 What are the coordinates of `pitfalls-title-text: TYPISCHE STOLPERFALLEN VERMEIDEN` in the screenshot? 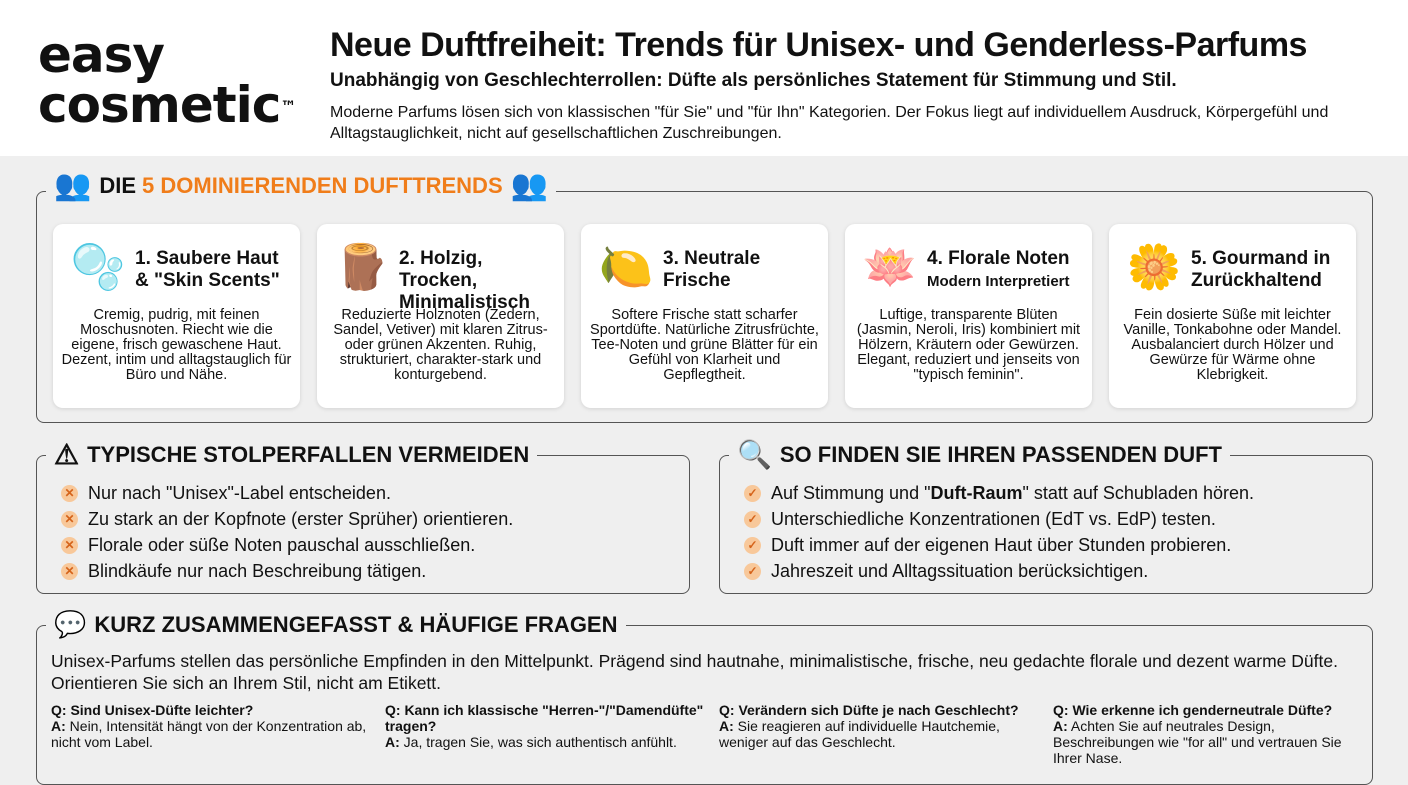 It's located at (308, 454).